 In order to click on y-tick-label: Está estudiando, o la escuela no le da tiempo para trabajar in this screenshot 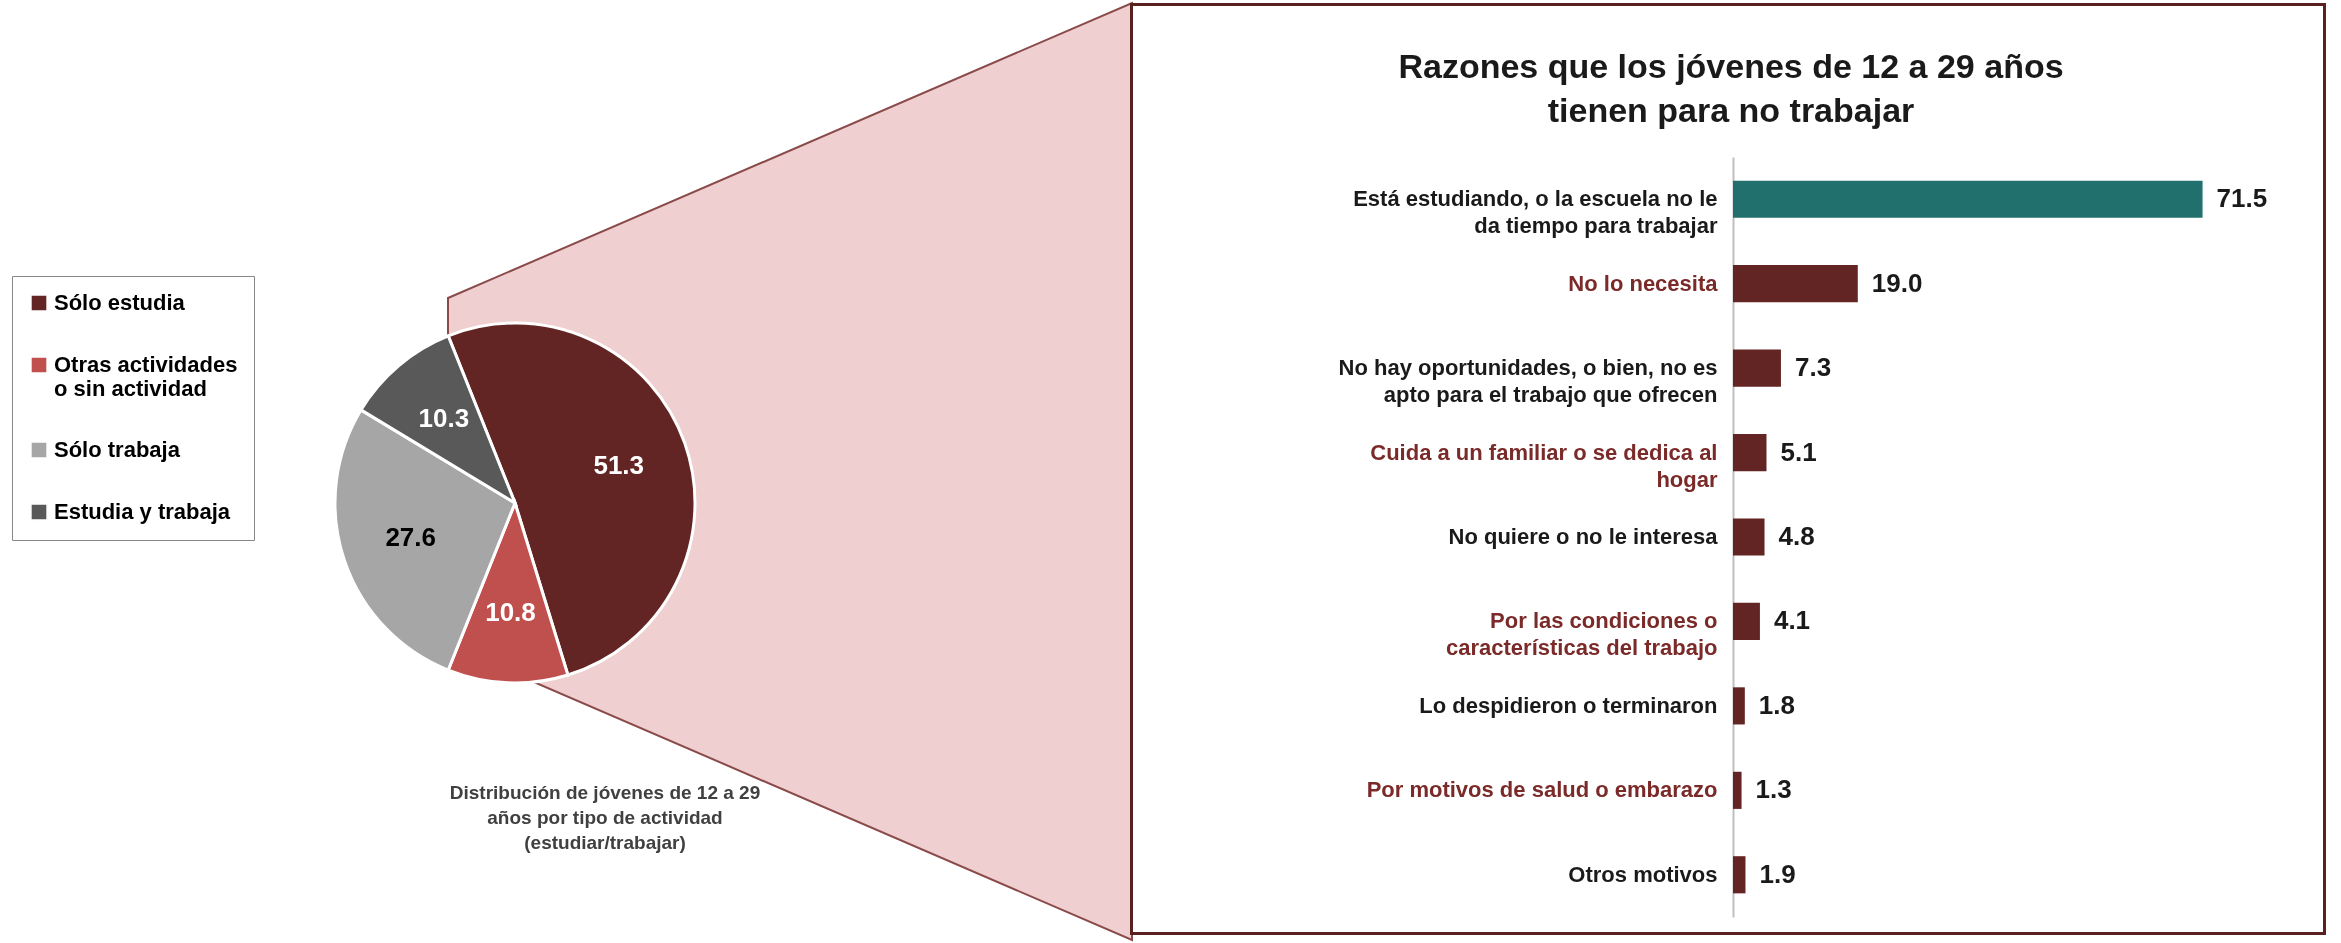, I will do `click(1535, 212)`.